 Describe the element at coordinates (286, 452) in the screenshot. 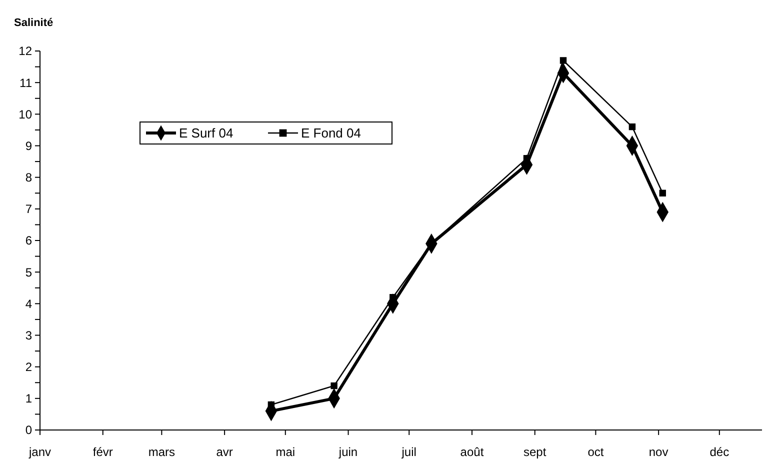

I see `x-tick-label: mai` at that location.